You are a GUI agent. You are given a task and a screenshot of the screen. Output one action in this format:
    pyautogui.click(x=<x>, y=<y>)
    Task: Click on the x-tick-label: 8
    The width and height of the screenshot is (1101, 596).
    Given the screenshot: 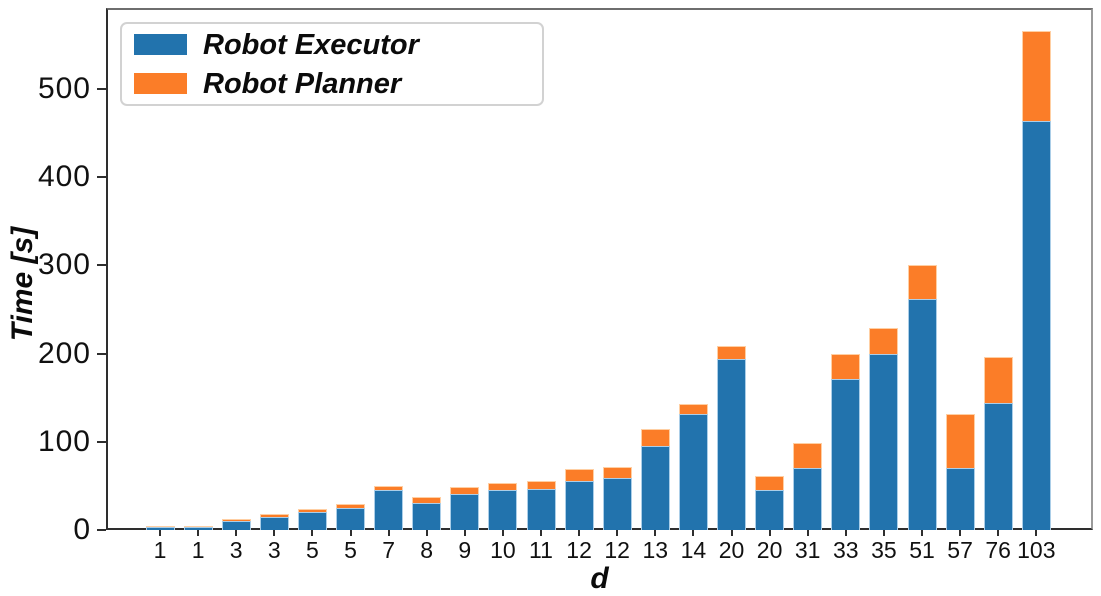 What is the action you would take?
    pyautogui.click(x=427, y=550)
    